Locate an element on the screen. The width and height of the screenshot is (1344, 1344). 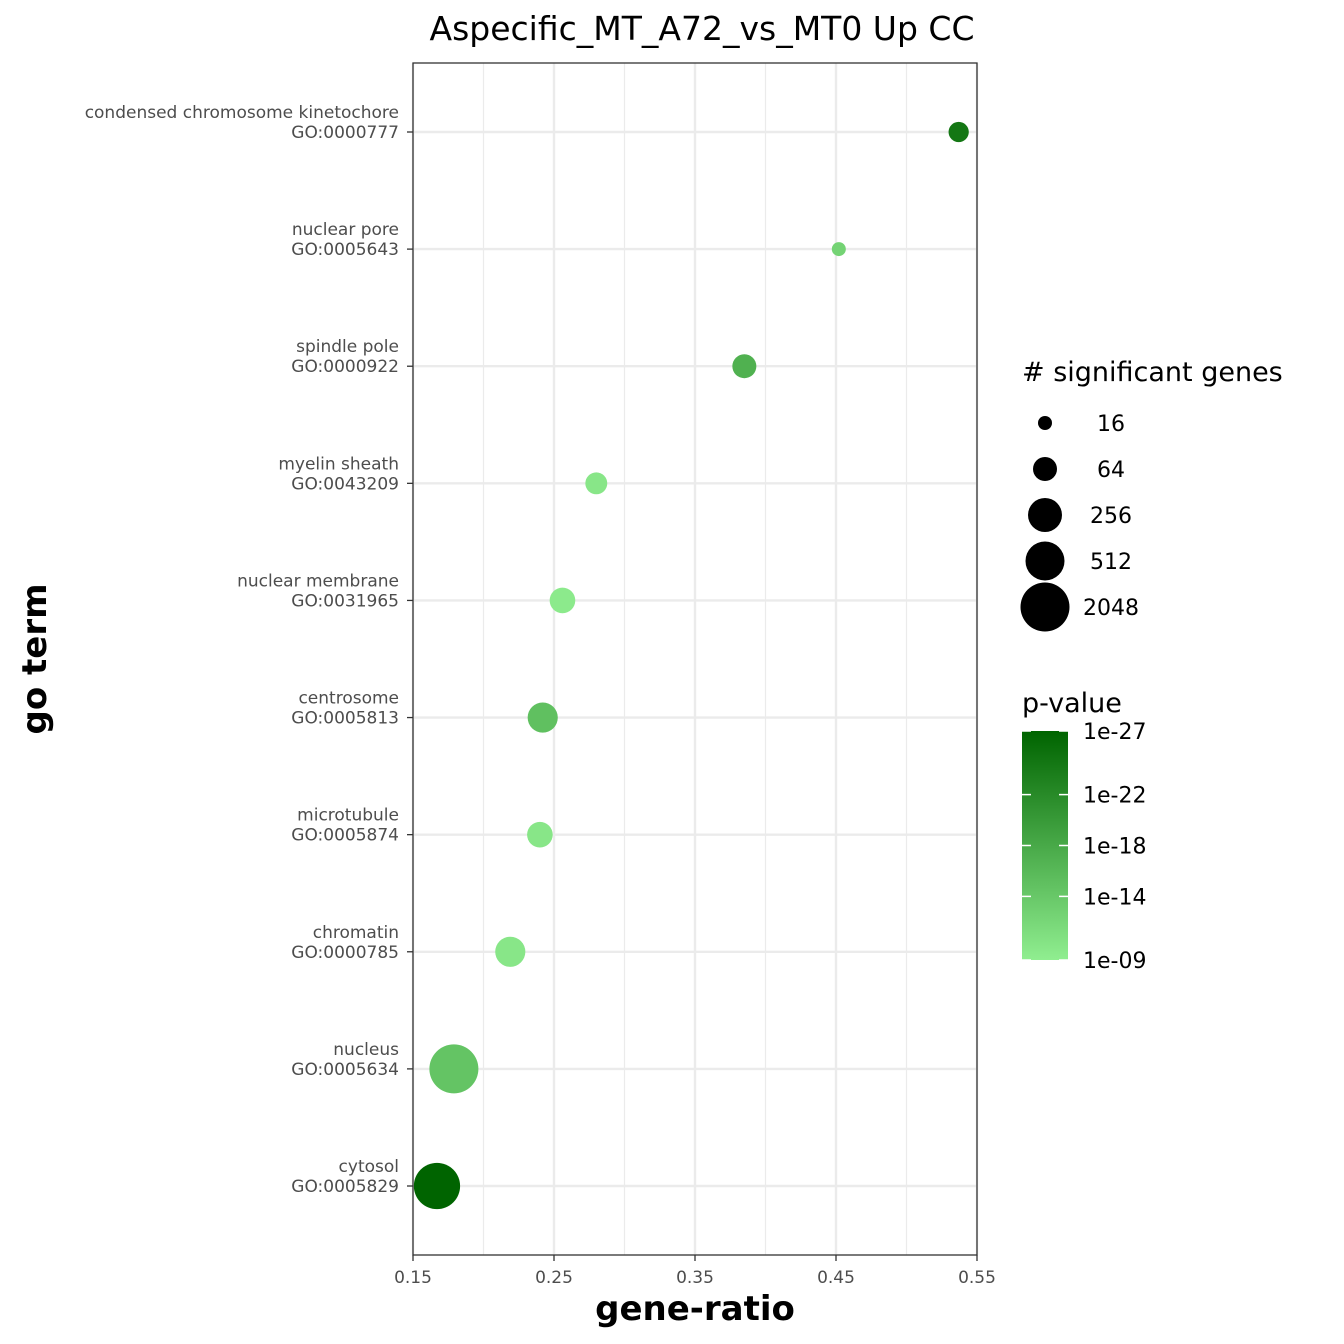
y-tick-label-go: GO:0000922 is located at coordinates (345, 367).